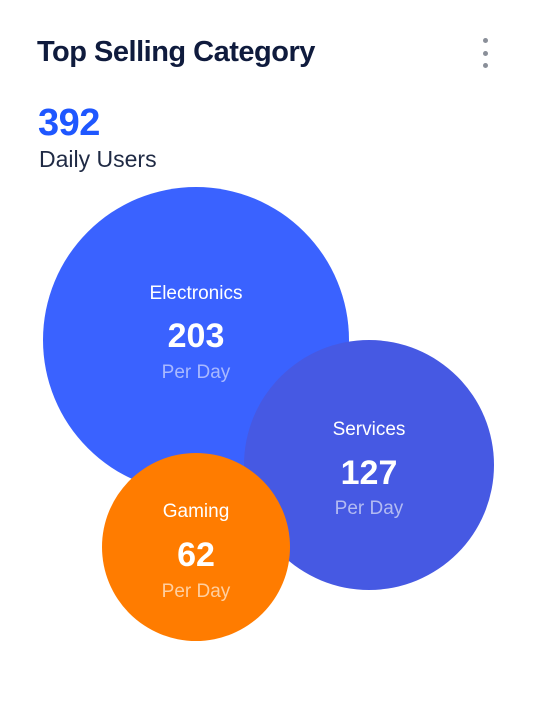  Describe the element at coordinates (196, 336) in the screenshot. I see `bubble-value: 203` at that location.